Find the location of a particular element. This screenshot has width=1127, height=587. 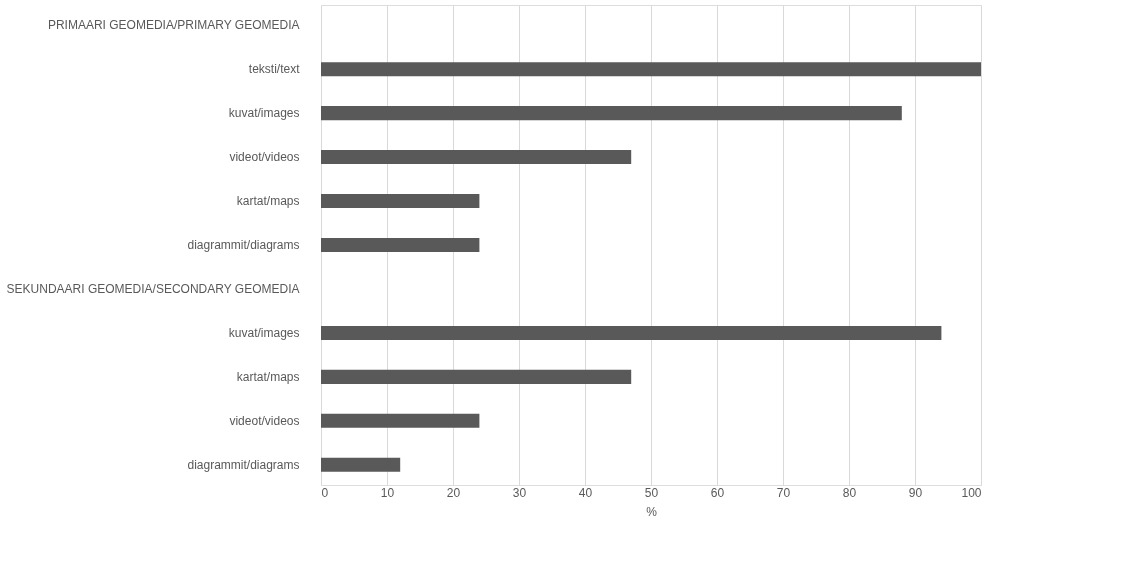

y-tick-label: PRIMAARI GEOMEDIA/PRIMARY GEOMEDIA is located at coordinates (173, 25).